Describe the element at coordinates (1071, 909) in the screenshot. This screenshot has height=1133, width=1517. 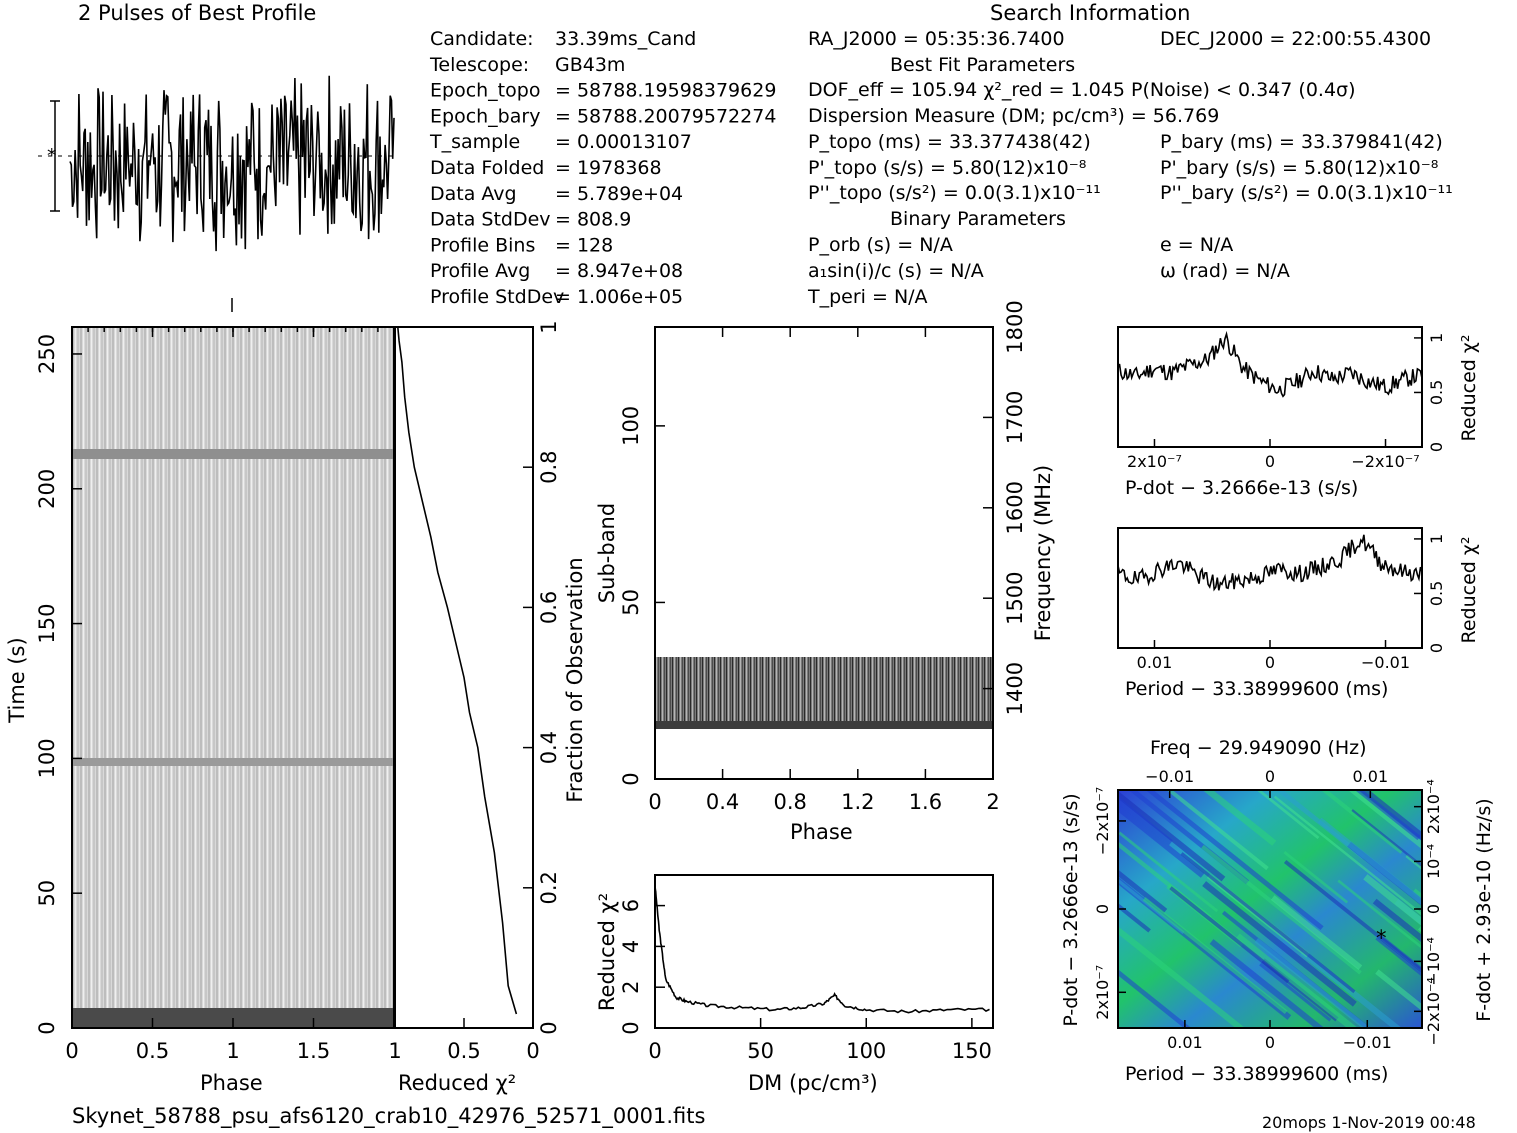
I see `ppdot-ylabel: P-dot − 3.2666e-13 (s/s)` at that location.